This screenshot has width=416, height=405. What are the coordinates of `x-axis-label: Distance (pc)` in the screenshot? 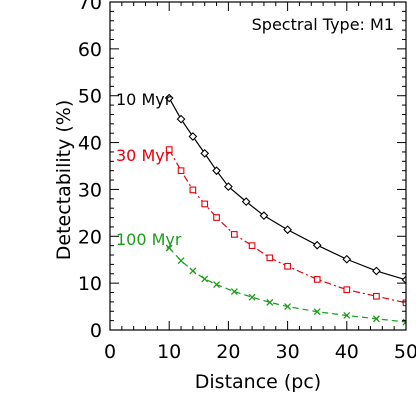 It's located at (258, 382).